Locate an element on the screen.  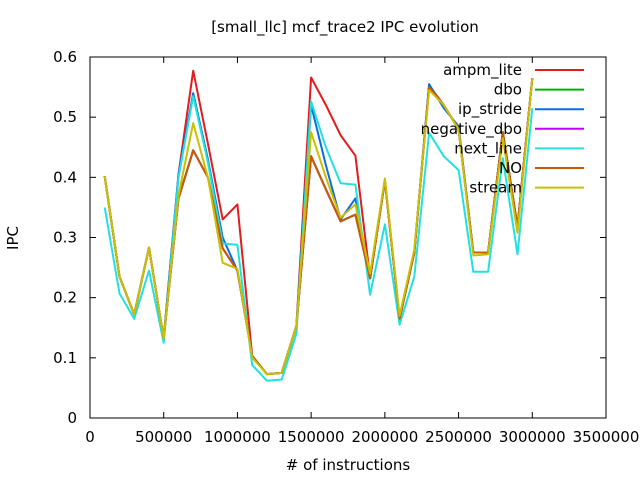
x-tick-label: 3500000 is located at coordinates (606, 437).